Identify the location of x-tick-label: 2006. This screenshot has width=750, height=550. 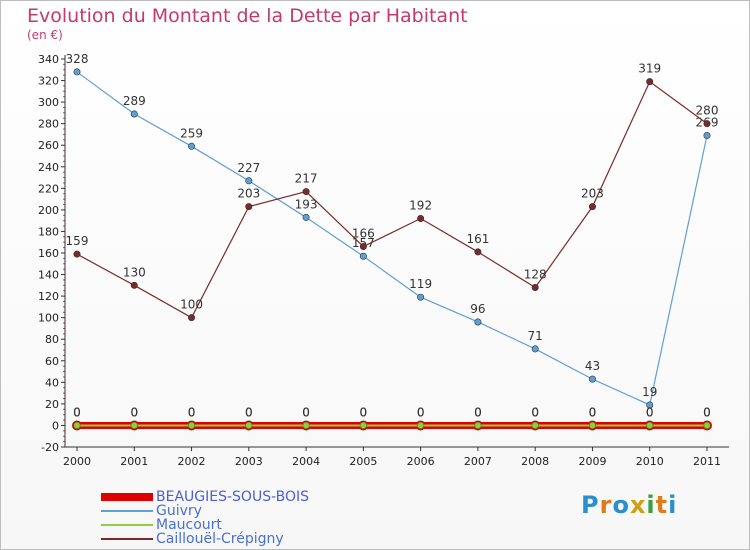
(421, 461).